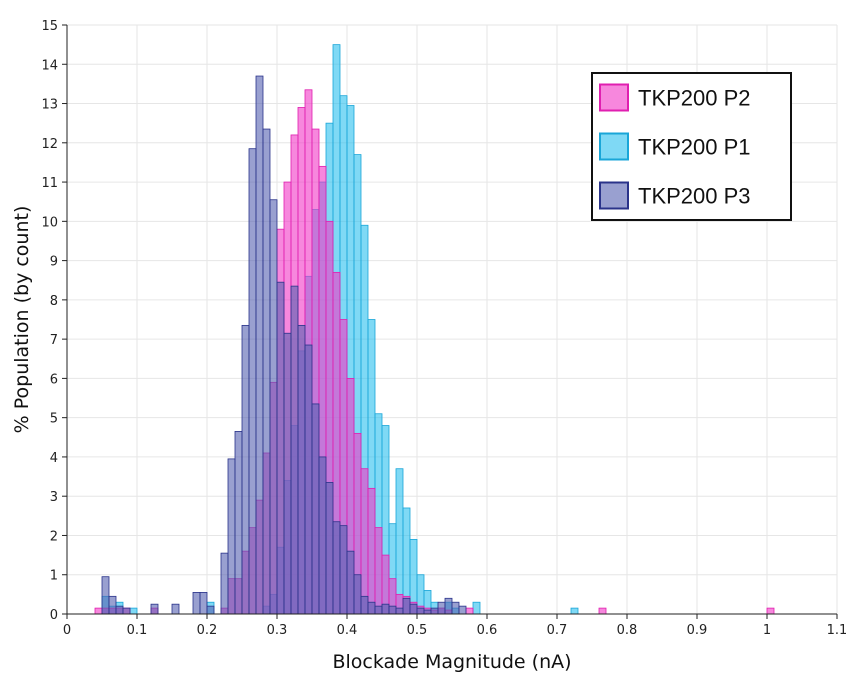 This screenshot has height=673, width=846. I want to click on x-tick-label: 0.2, so click(207, 630).